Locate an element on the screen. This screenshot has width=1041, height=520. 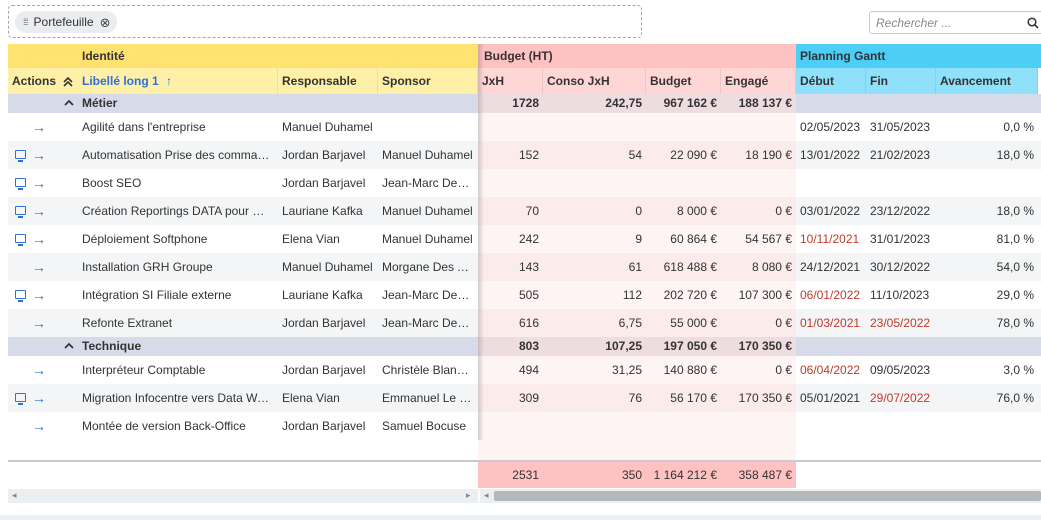
cell-responsible: Manuel Duhamel is located at coordinates (327, 127).